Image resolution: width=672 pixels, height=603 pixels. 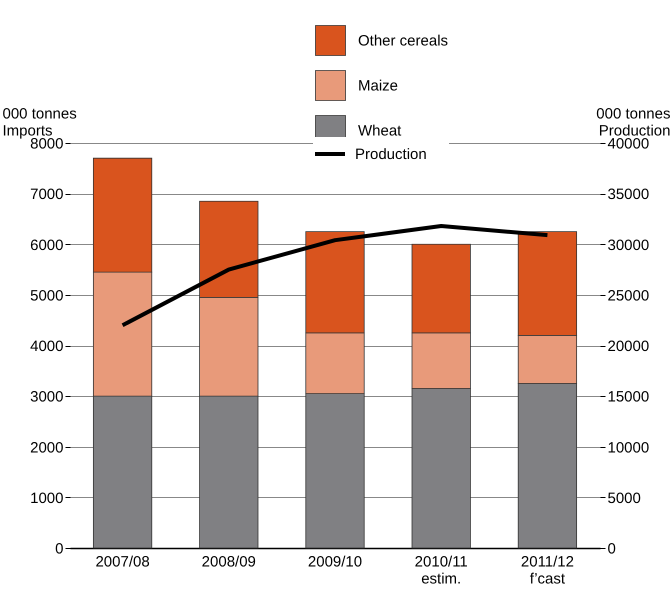 I want to click on x-tick-label: 2011/12 f’cast, so click(x=547, y=571).